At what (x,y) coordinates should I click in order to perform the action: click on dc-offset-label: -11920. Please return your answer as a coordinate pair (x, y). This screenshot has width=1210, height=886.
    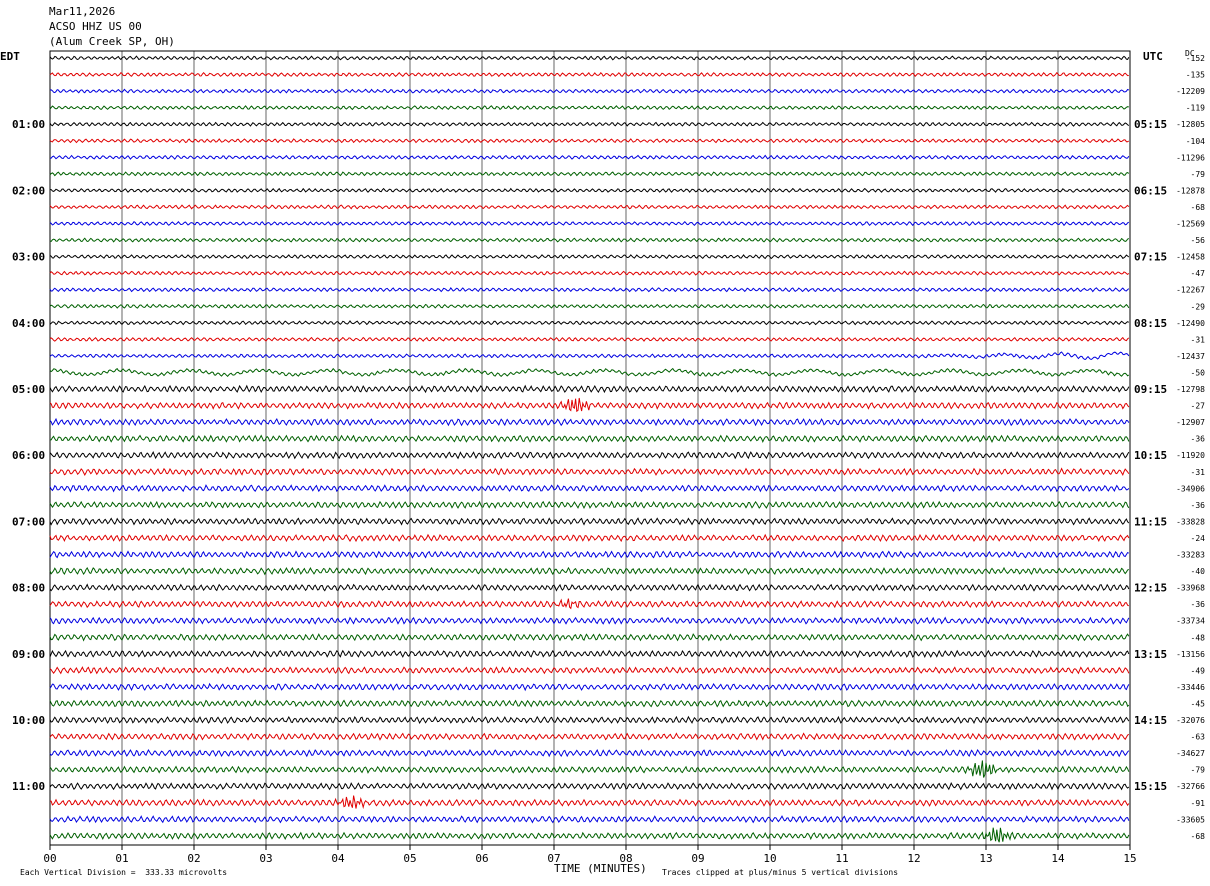
    Looking at the image, I should click on (1190, 455).